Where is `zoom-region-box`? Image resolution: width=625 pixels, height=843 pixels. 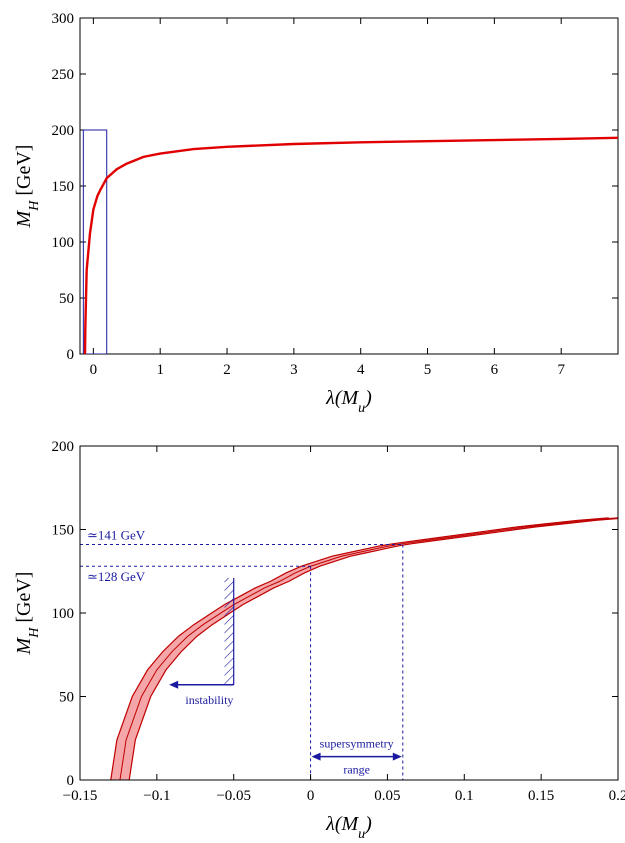
zoom-region-box is located at coordinates (95, 241).